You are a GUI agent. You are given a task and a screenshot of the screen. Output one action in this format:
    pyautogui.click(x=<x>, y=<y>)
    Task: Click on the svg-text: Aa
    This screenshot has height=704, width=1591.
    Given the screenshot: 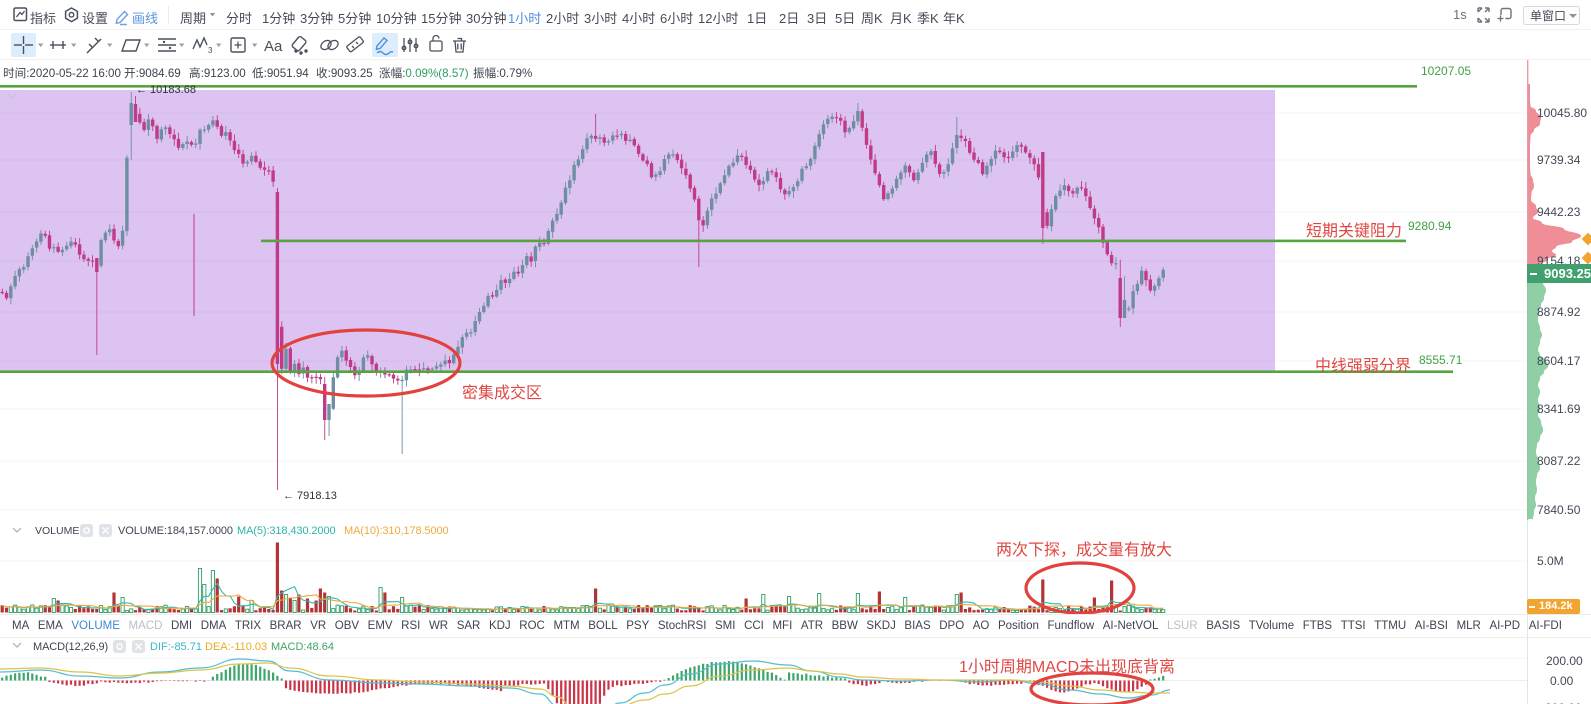 What is the action you would take?
    pyautogui.click(x=273, y=46)
    